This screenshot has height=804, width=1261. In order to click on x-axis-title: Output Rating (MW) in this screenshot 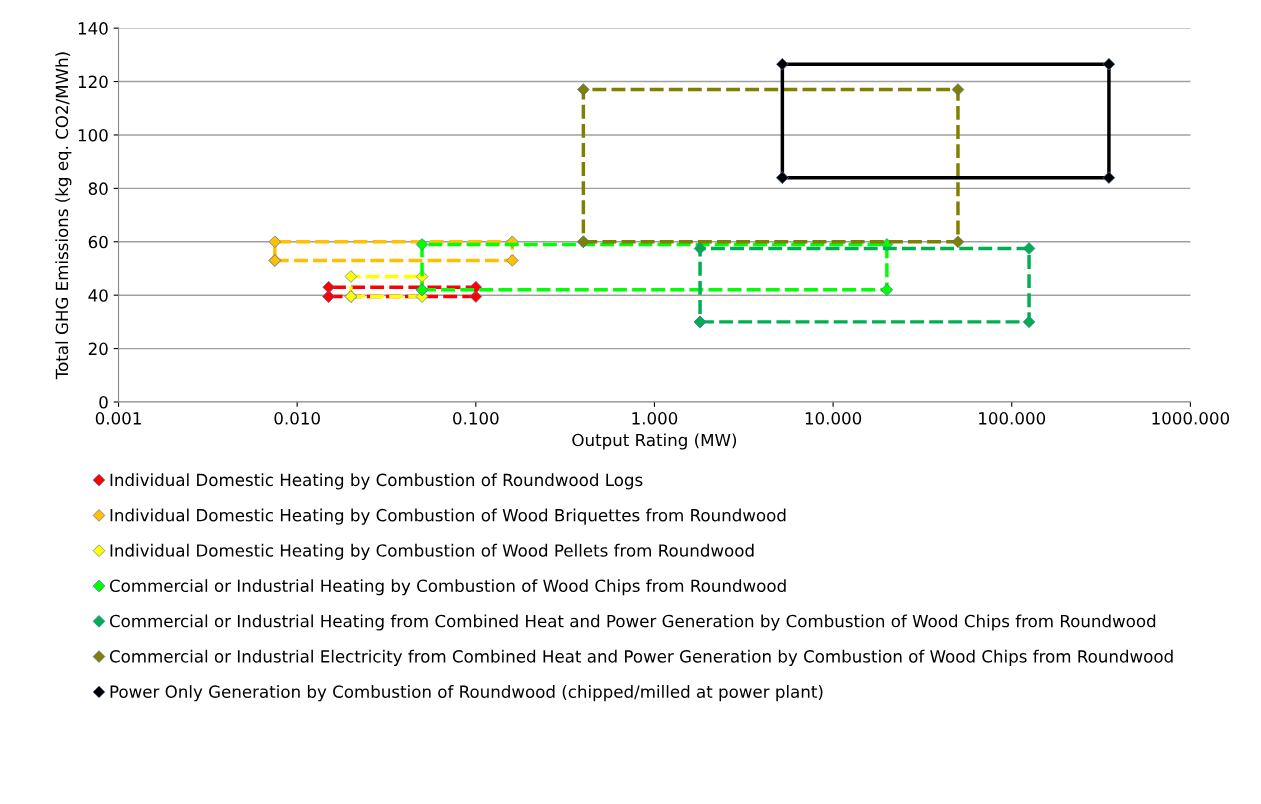, I will do `click(654, 441)`.